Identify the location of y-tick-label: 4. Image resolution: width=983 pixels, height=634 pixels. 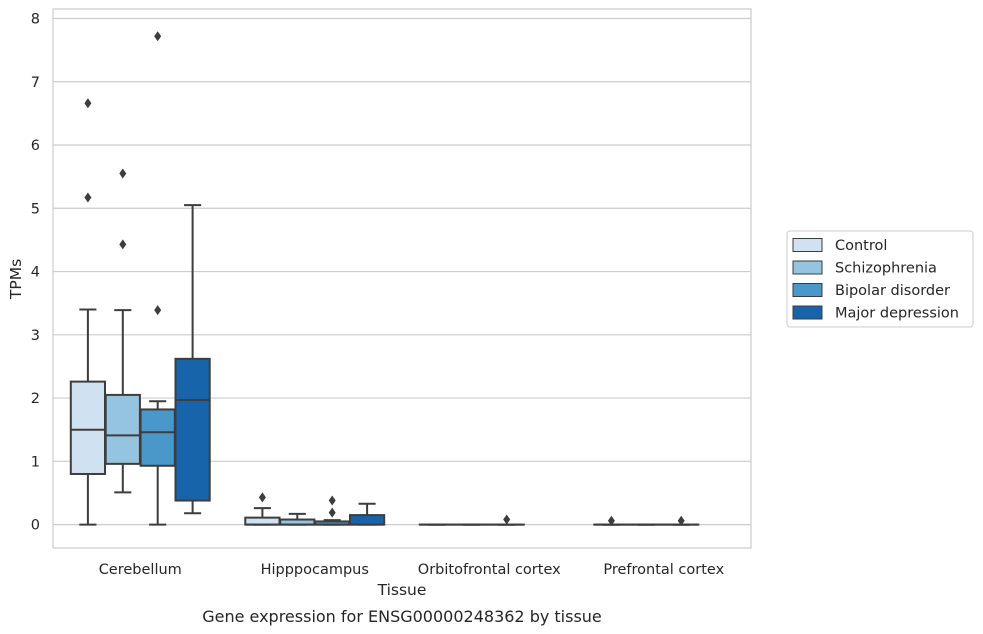
(35, 273).